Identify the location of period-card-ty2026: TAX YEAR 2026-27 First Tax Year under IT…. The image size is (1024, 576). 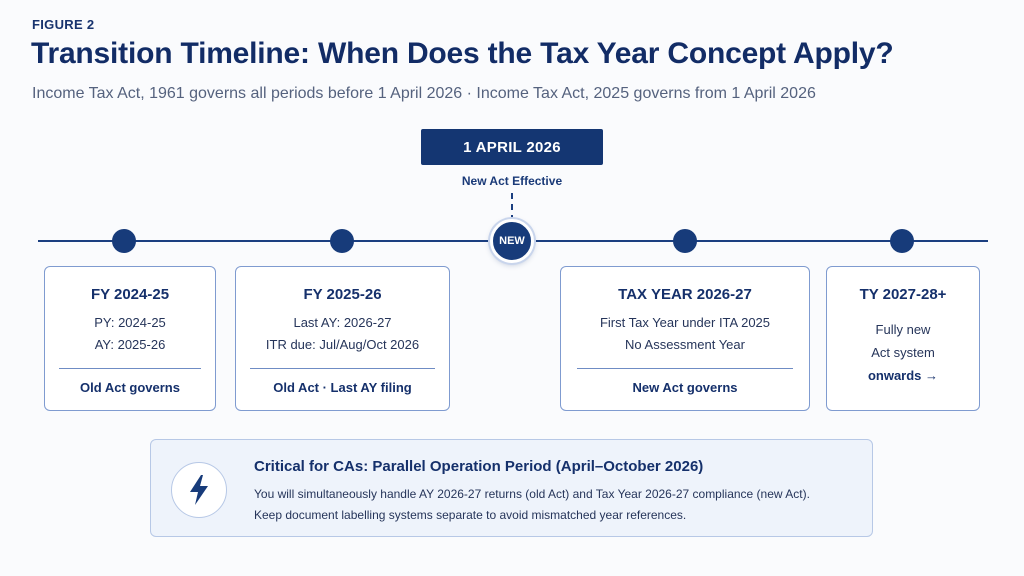
(685, 338).